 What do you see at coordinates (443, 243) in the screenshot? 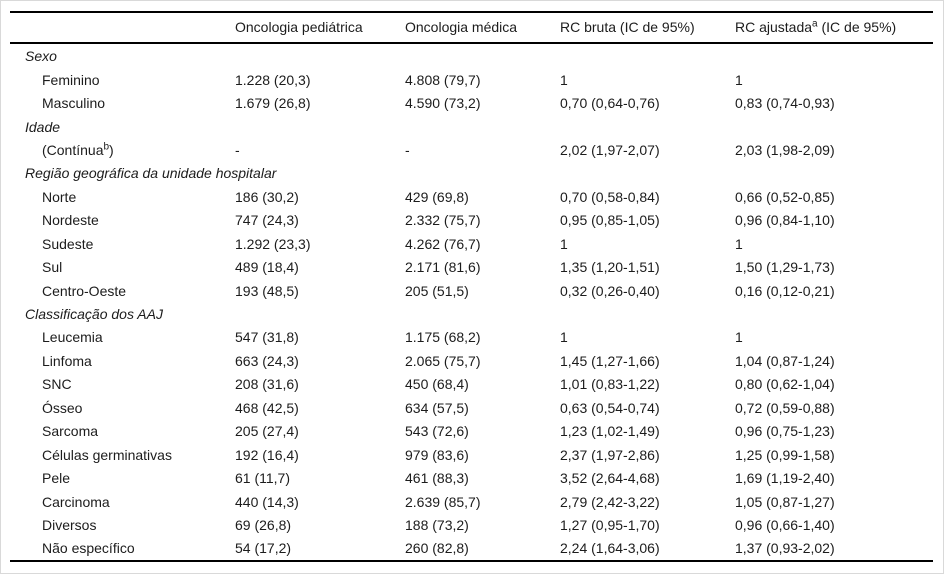
I see `cell-oncologia-medica: 4.262 (76,7)` at bounding box center [443, 243].